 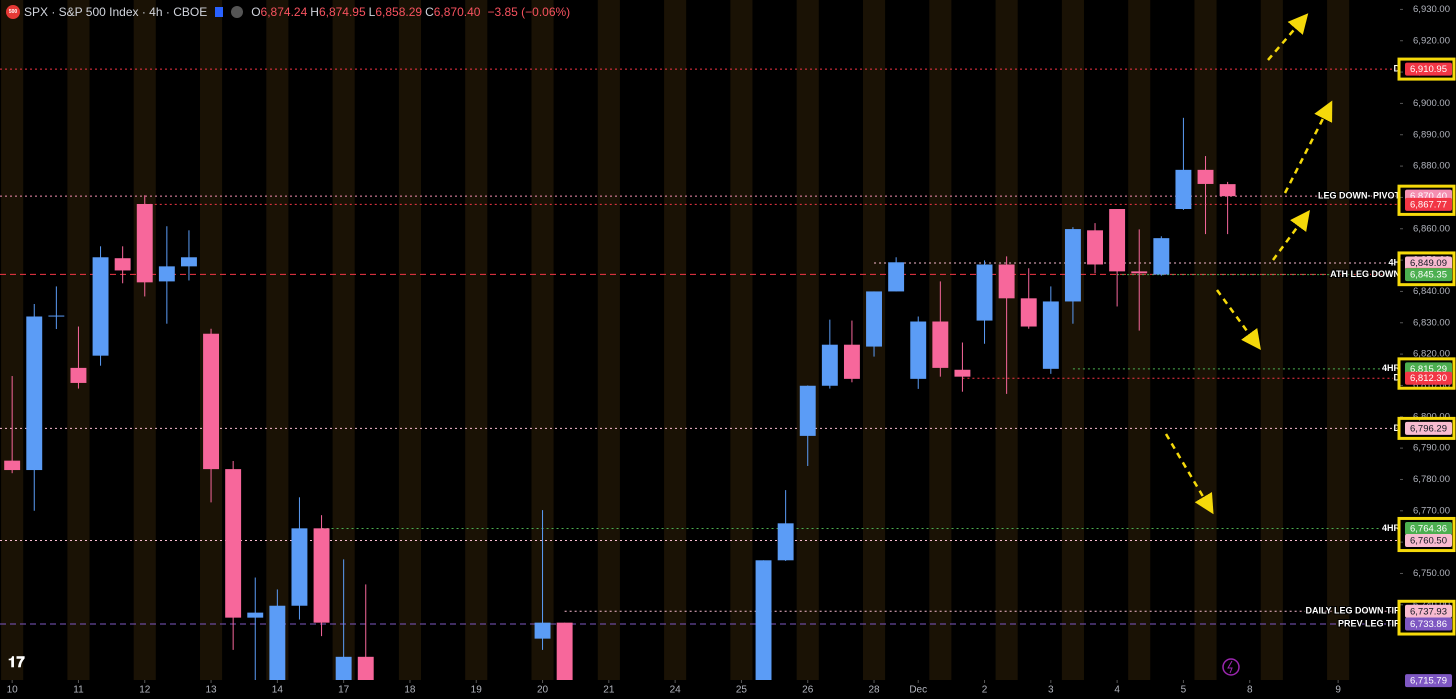 I want to click on alert-icon, so click(x=1231, y=667).